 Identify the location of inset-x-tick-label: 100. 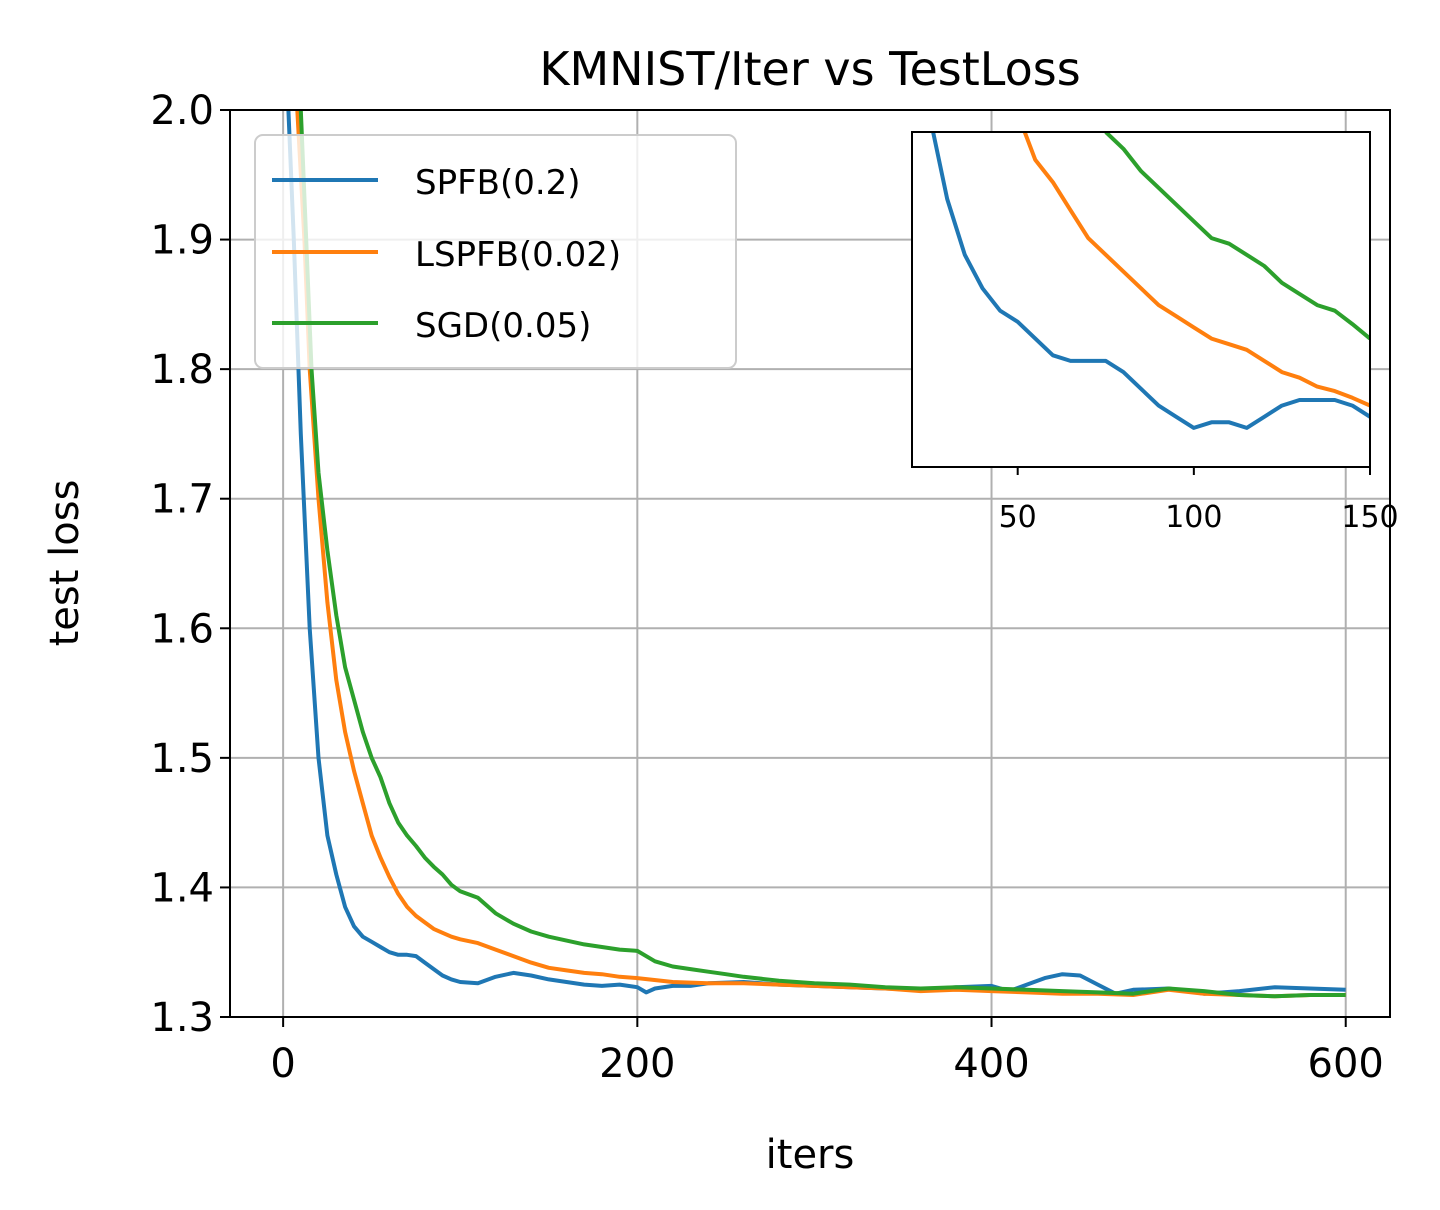
(1193, 517).